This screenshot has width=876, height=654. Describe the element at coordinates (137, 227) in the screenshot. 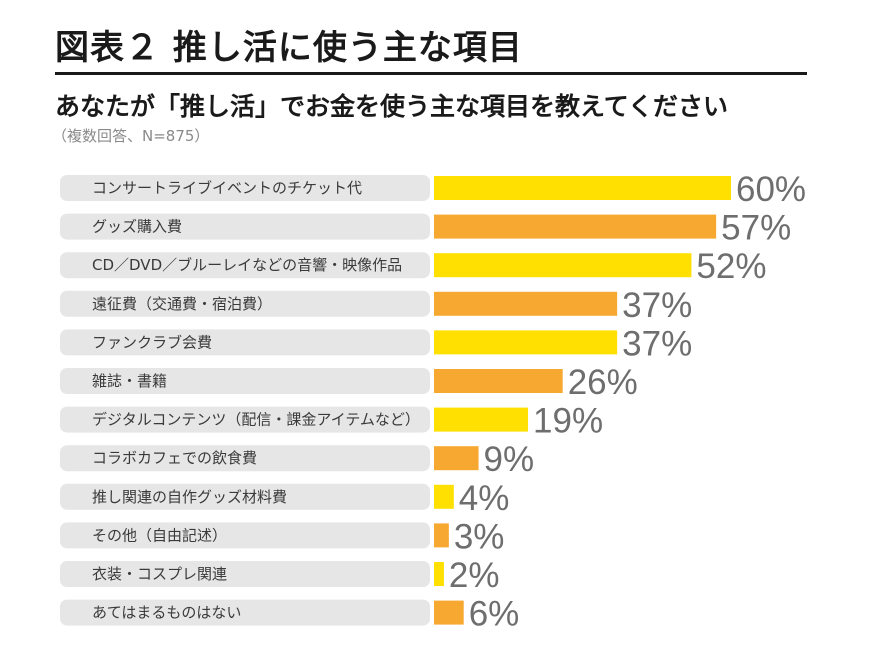

I see `category-label: グッズ購入費` at that location.